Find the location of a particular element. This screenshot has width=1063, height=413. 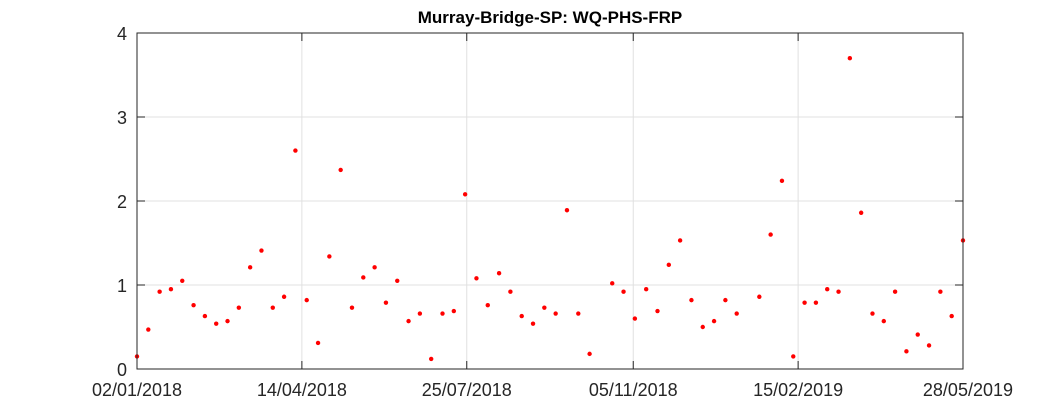

x-tick-label: 28/05/2019 is located at coordinates (968, 390).